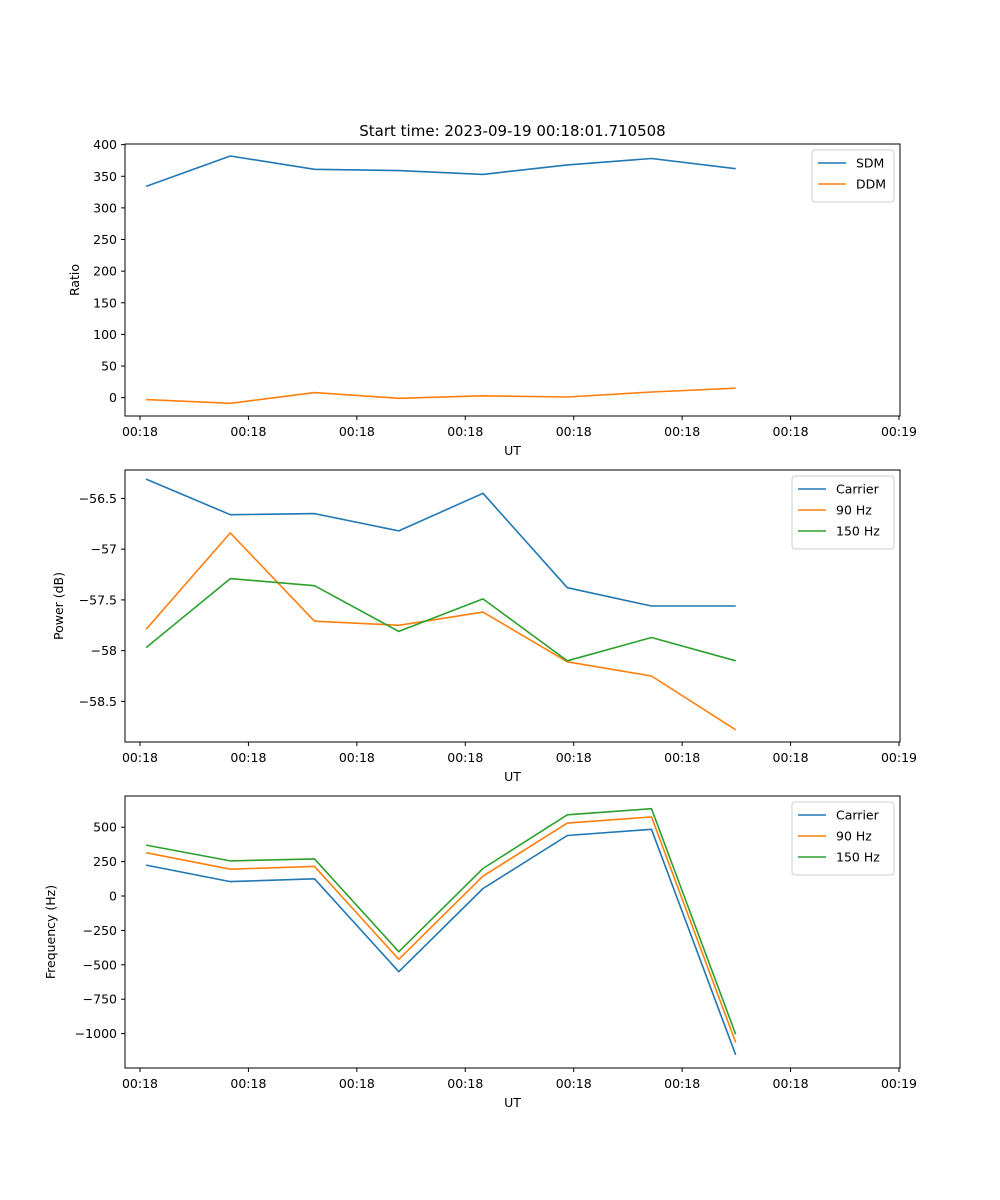 This screenshot has width=1000, height=1200. What do you see at coordinates (104, 549) in the screenshot?
I see `y-tick-label: −57` at bounding box center [104, 549].